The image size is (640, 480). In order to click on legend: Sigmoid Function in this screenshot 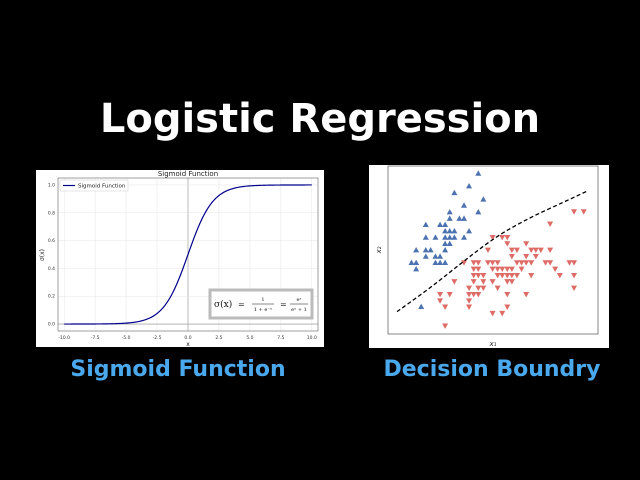, I will do `click(94, 185)`.